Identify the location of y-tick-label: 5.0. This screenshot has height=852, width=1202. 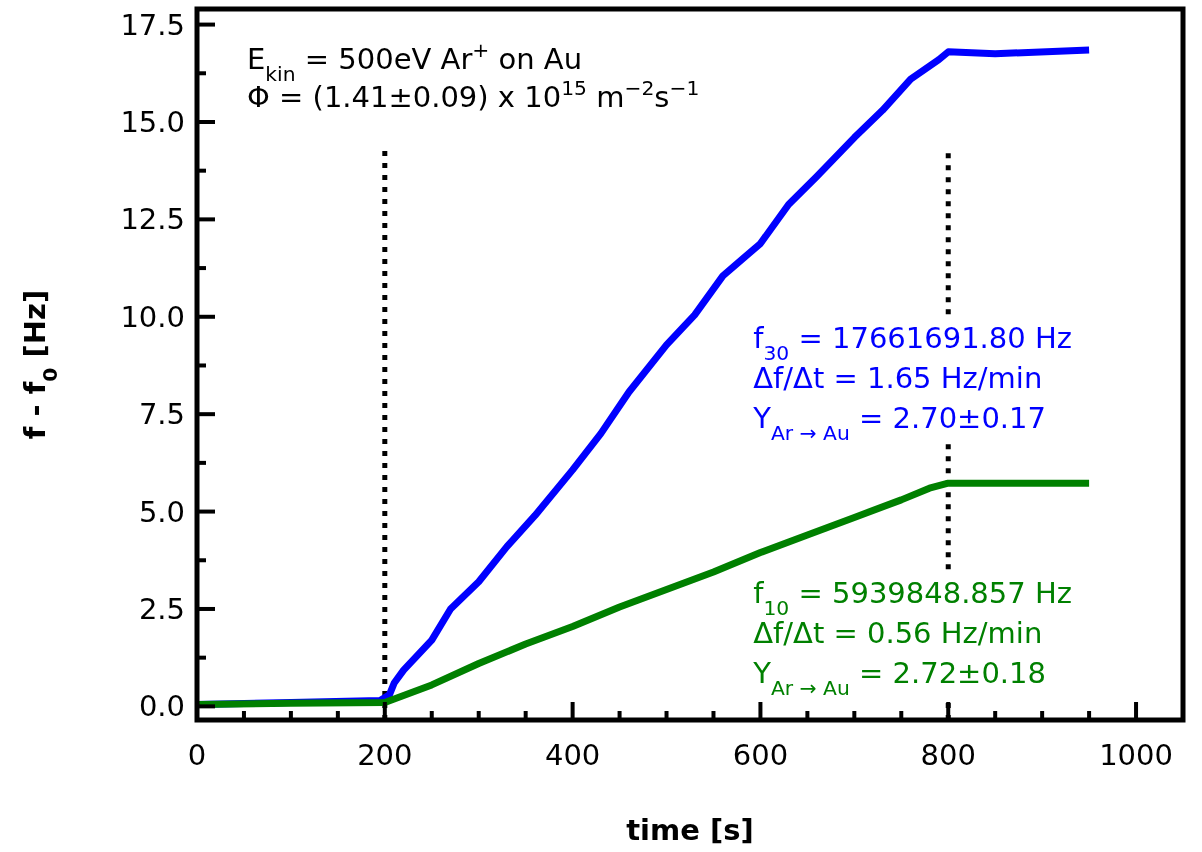
(161, 511).